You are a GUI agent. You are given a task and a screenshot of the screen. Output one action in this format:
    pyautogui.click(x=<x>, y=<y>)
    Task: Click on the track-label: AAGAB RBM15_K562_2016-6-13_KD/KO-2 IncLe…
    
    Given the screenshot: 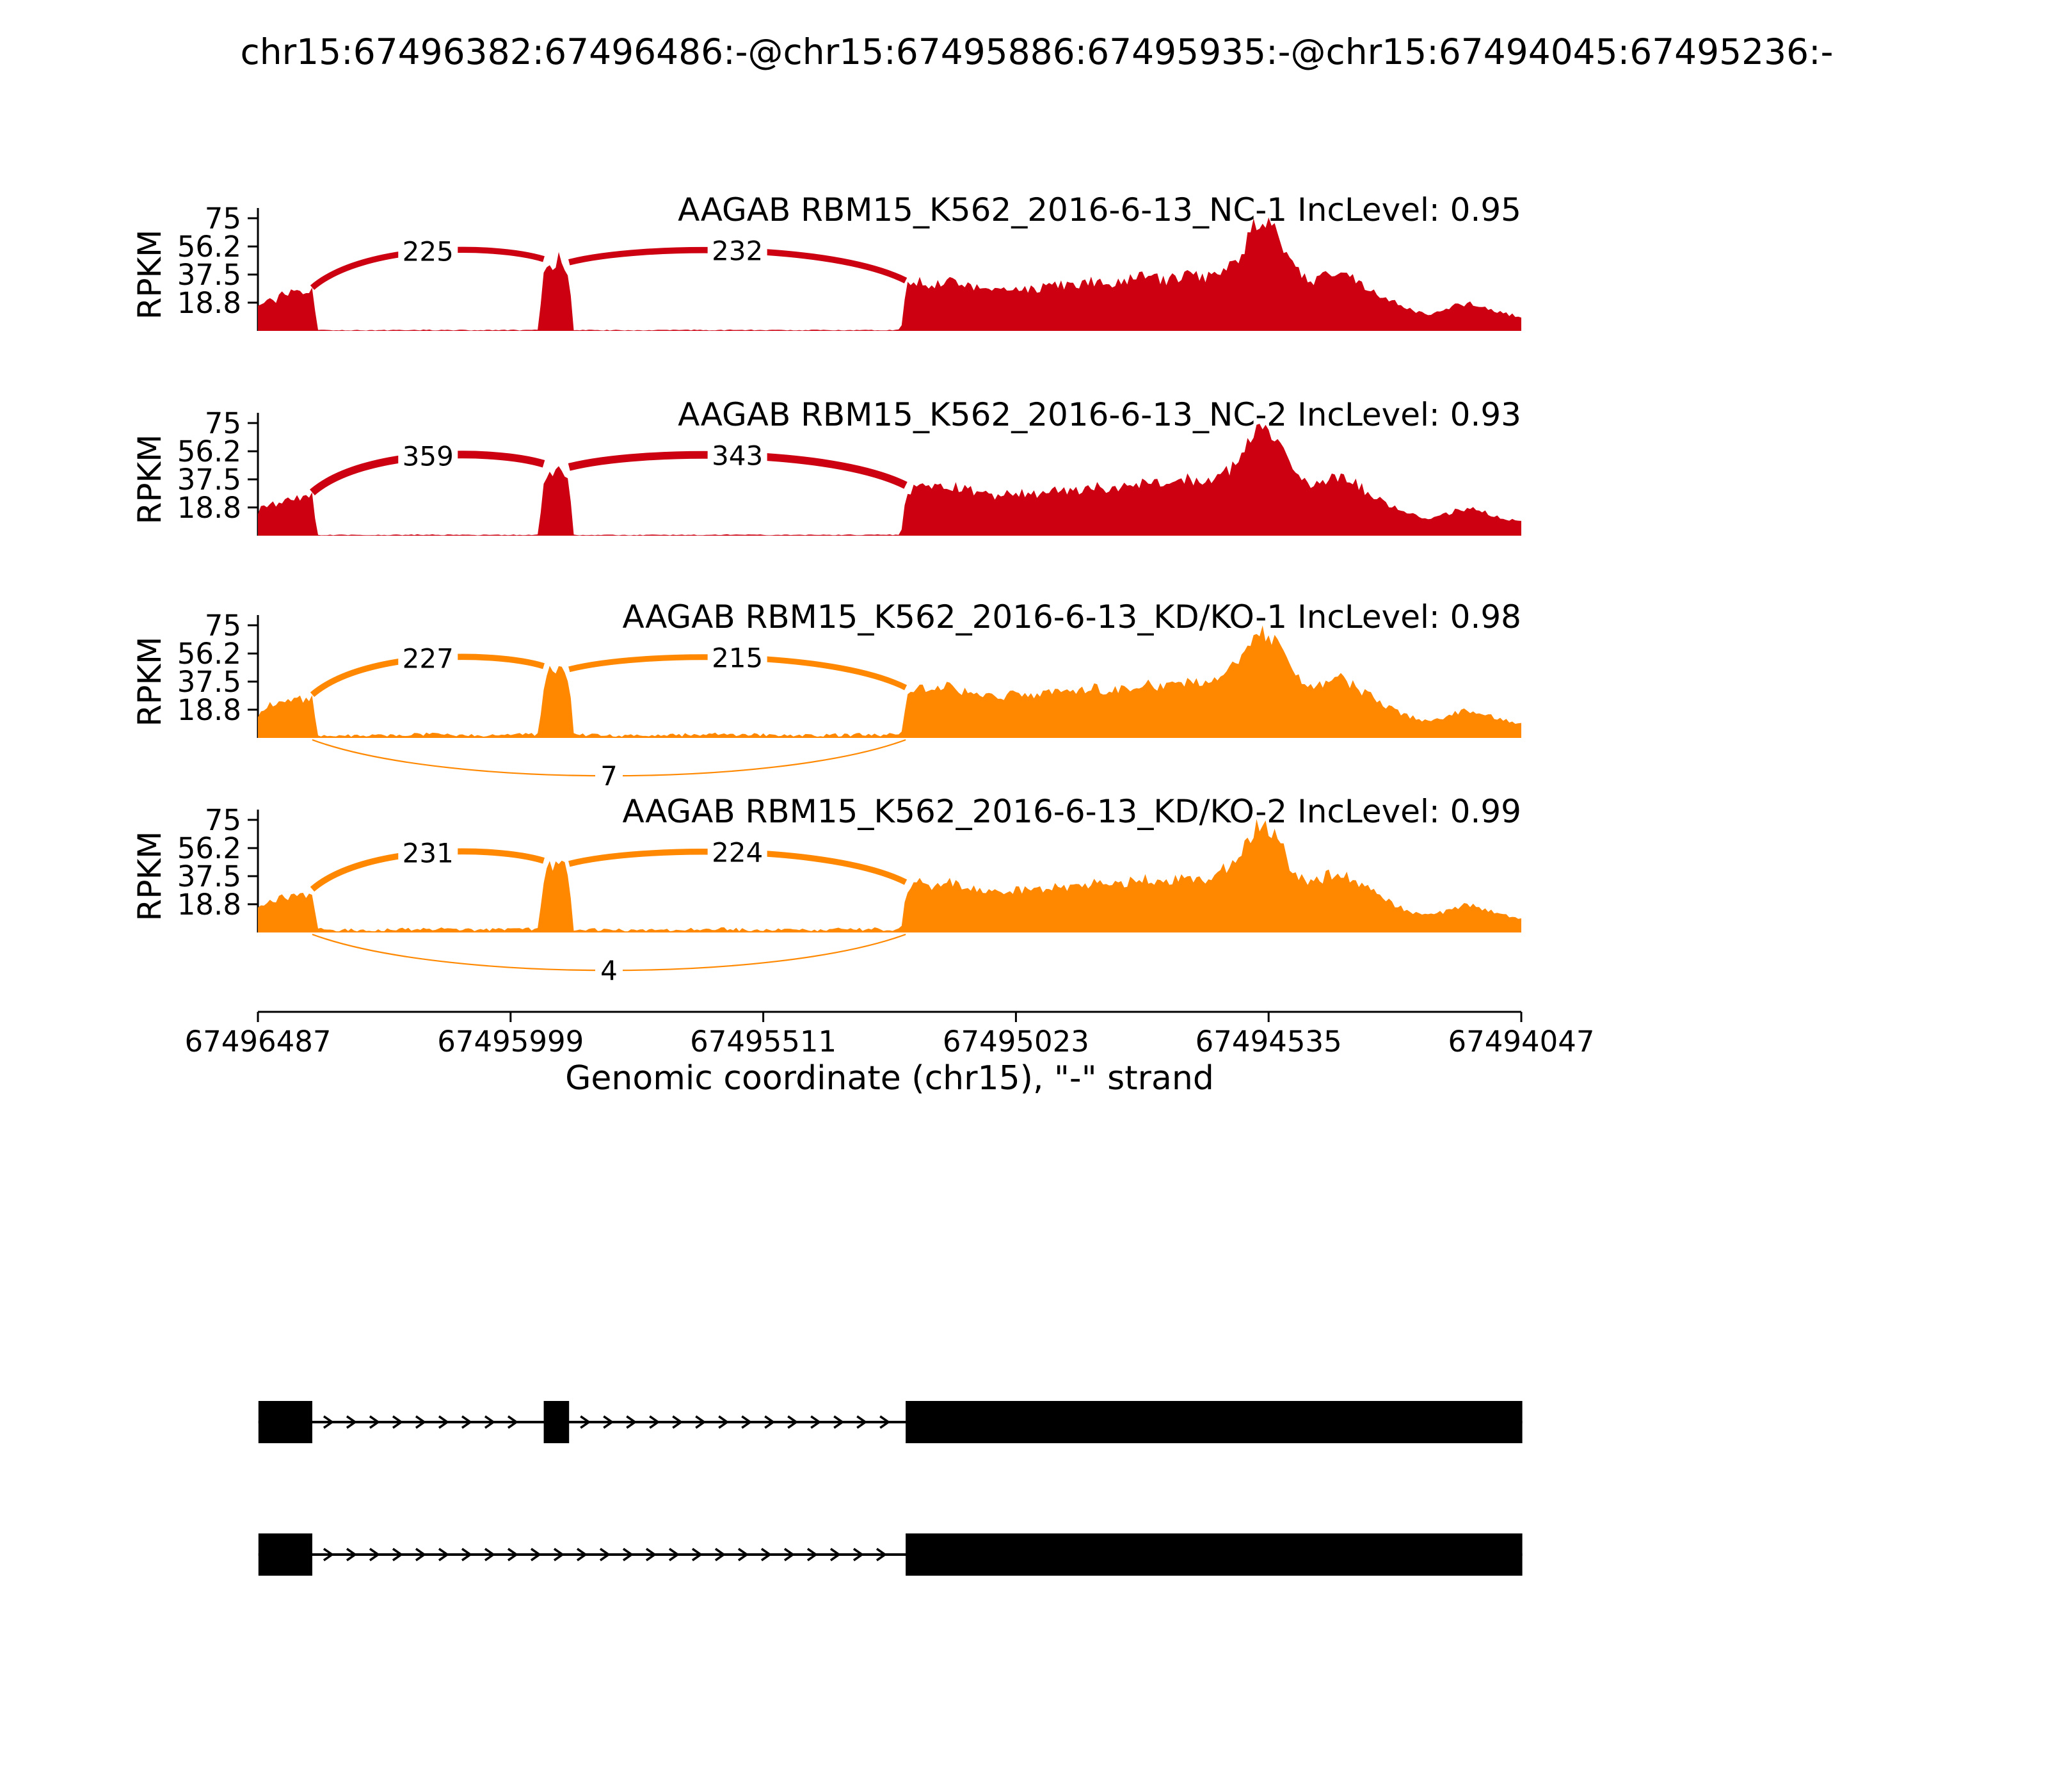 What is the action you would take?
    pyautogui.click(x=1071, y=811)
    